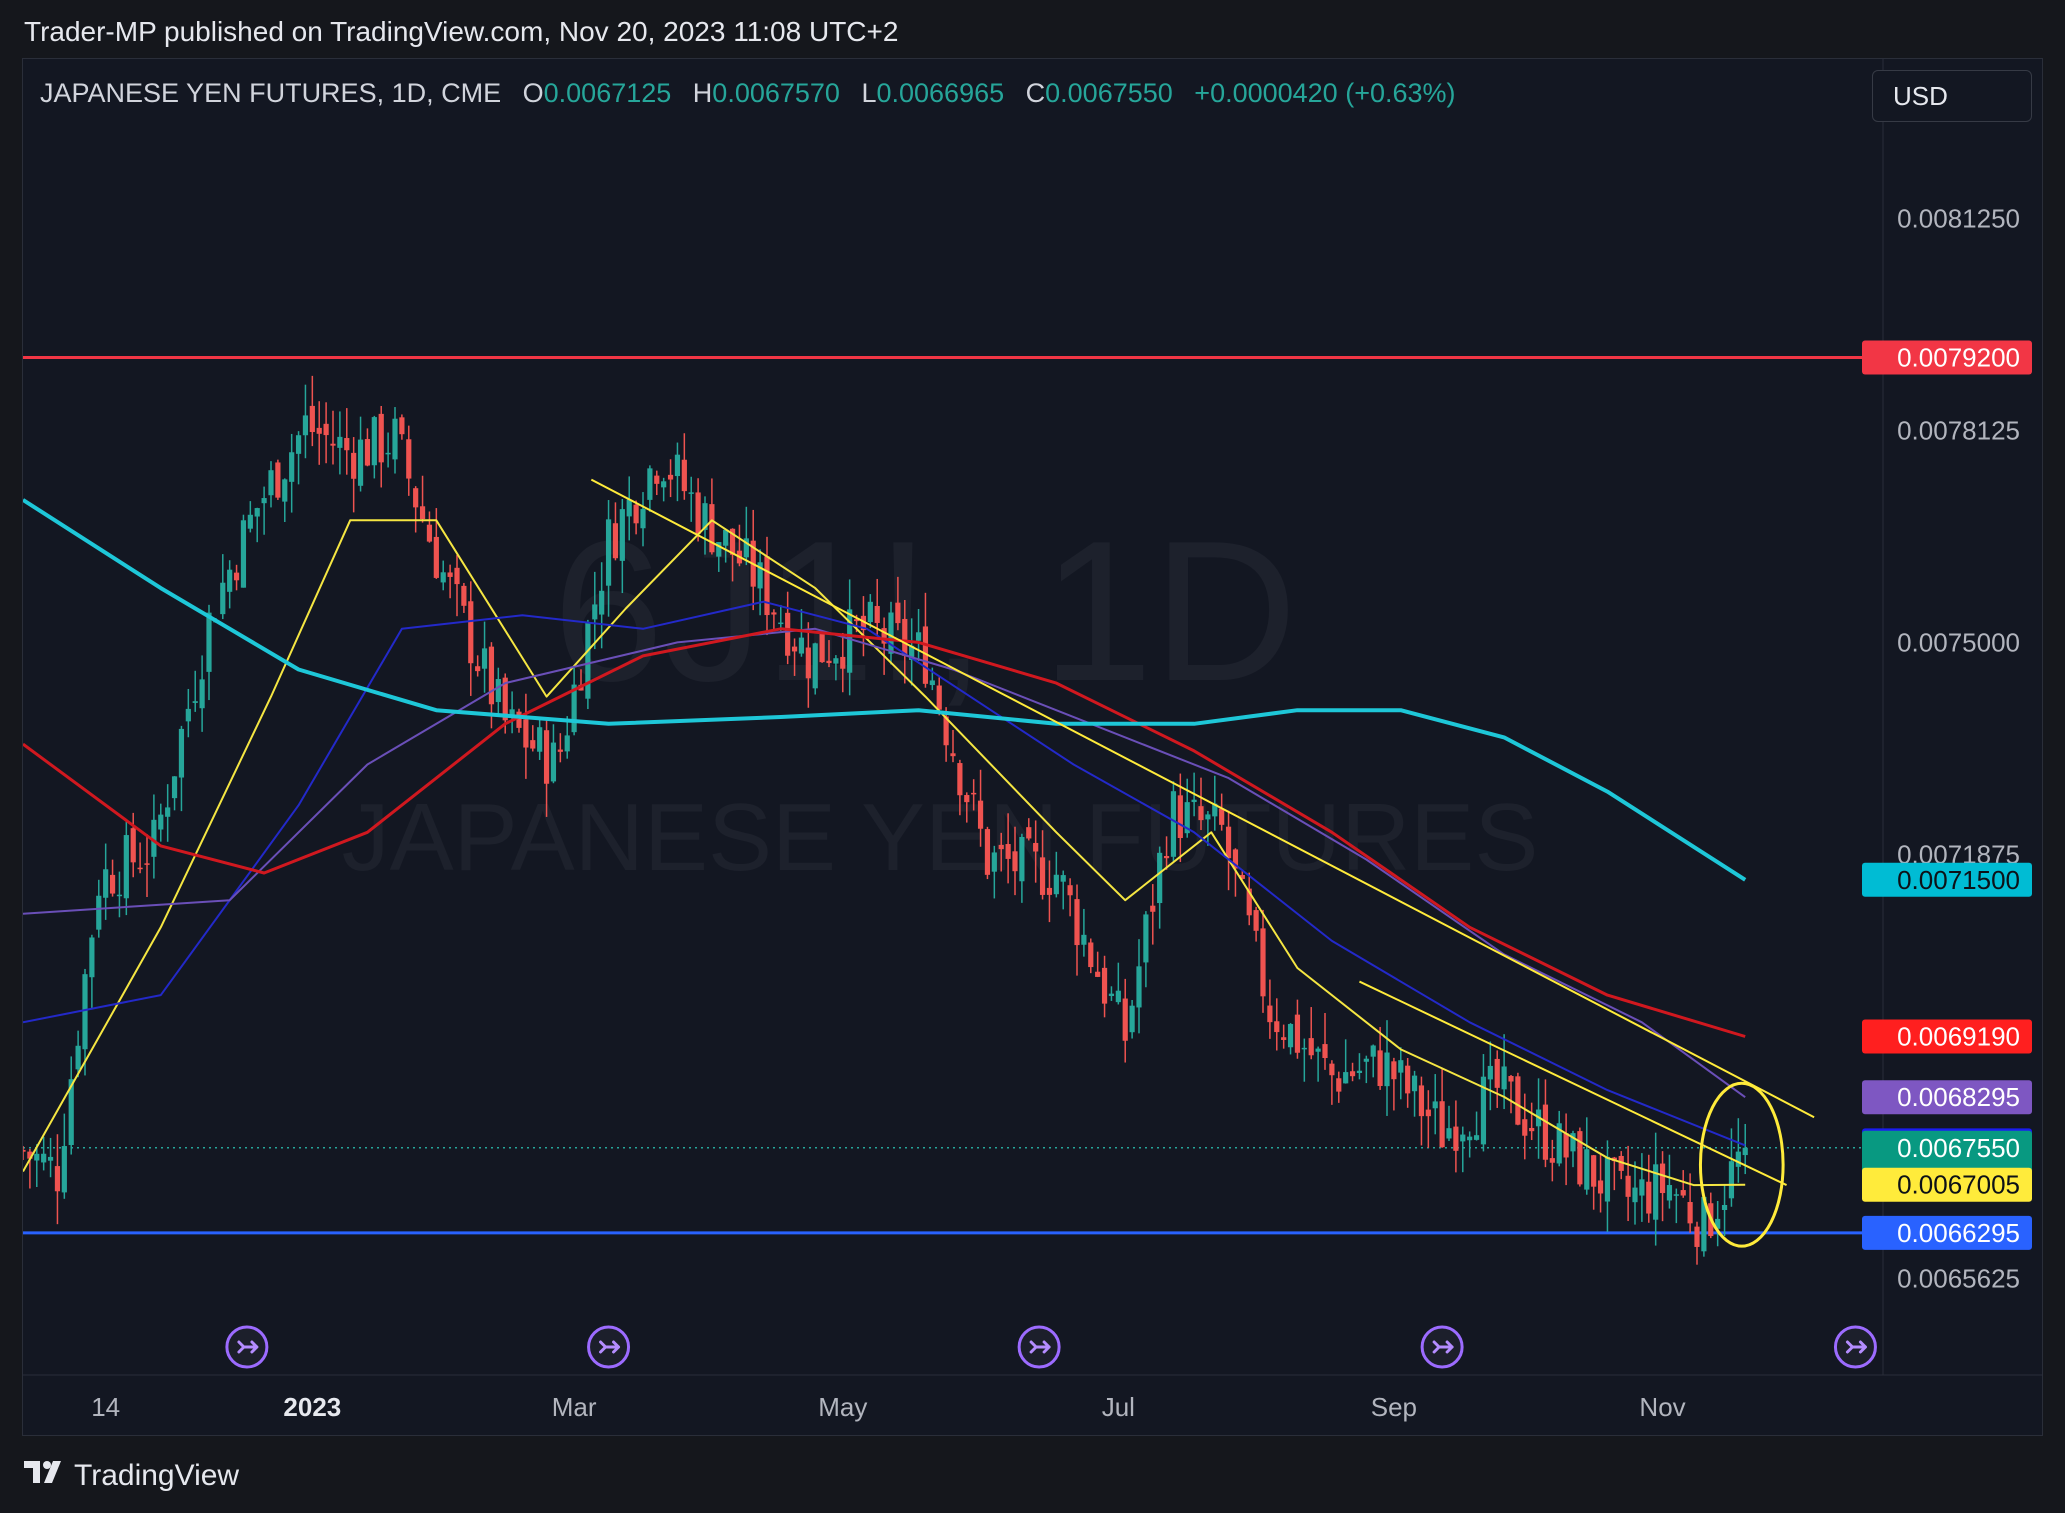  I want to click on price-tag-label: 0.0079200, so click(1958, 357).